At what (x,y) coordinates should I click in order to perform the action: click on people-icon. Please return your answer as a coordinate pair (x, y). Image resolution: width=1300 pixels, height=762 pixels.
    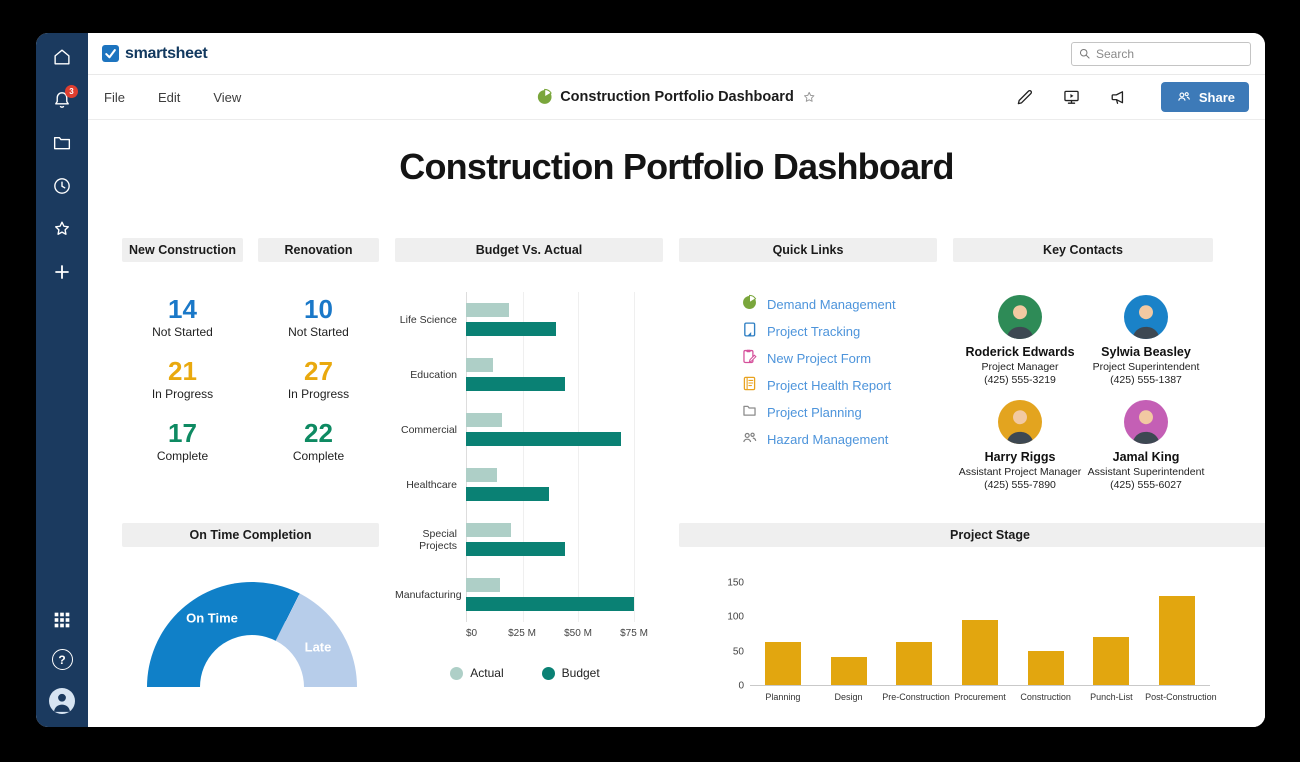
    Looking at the image, I should click on (749, 440).